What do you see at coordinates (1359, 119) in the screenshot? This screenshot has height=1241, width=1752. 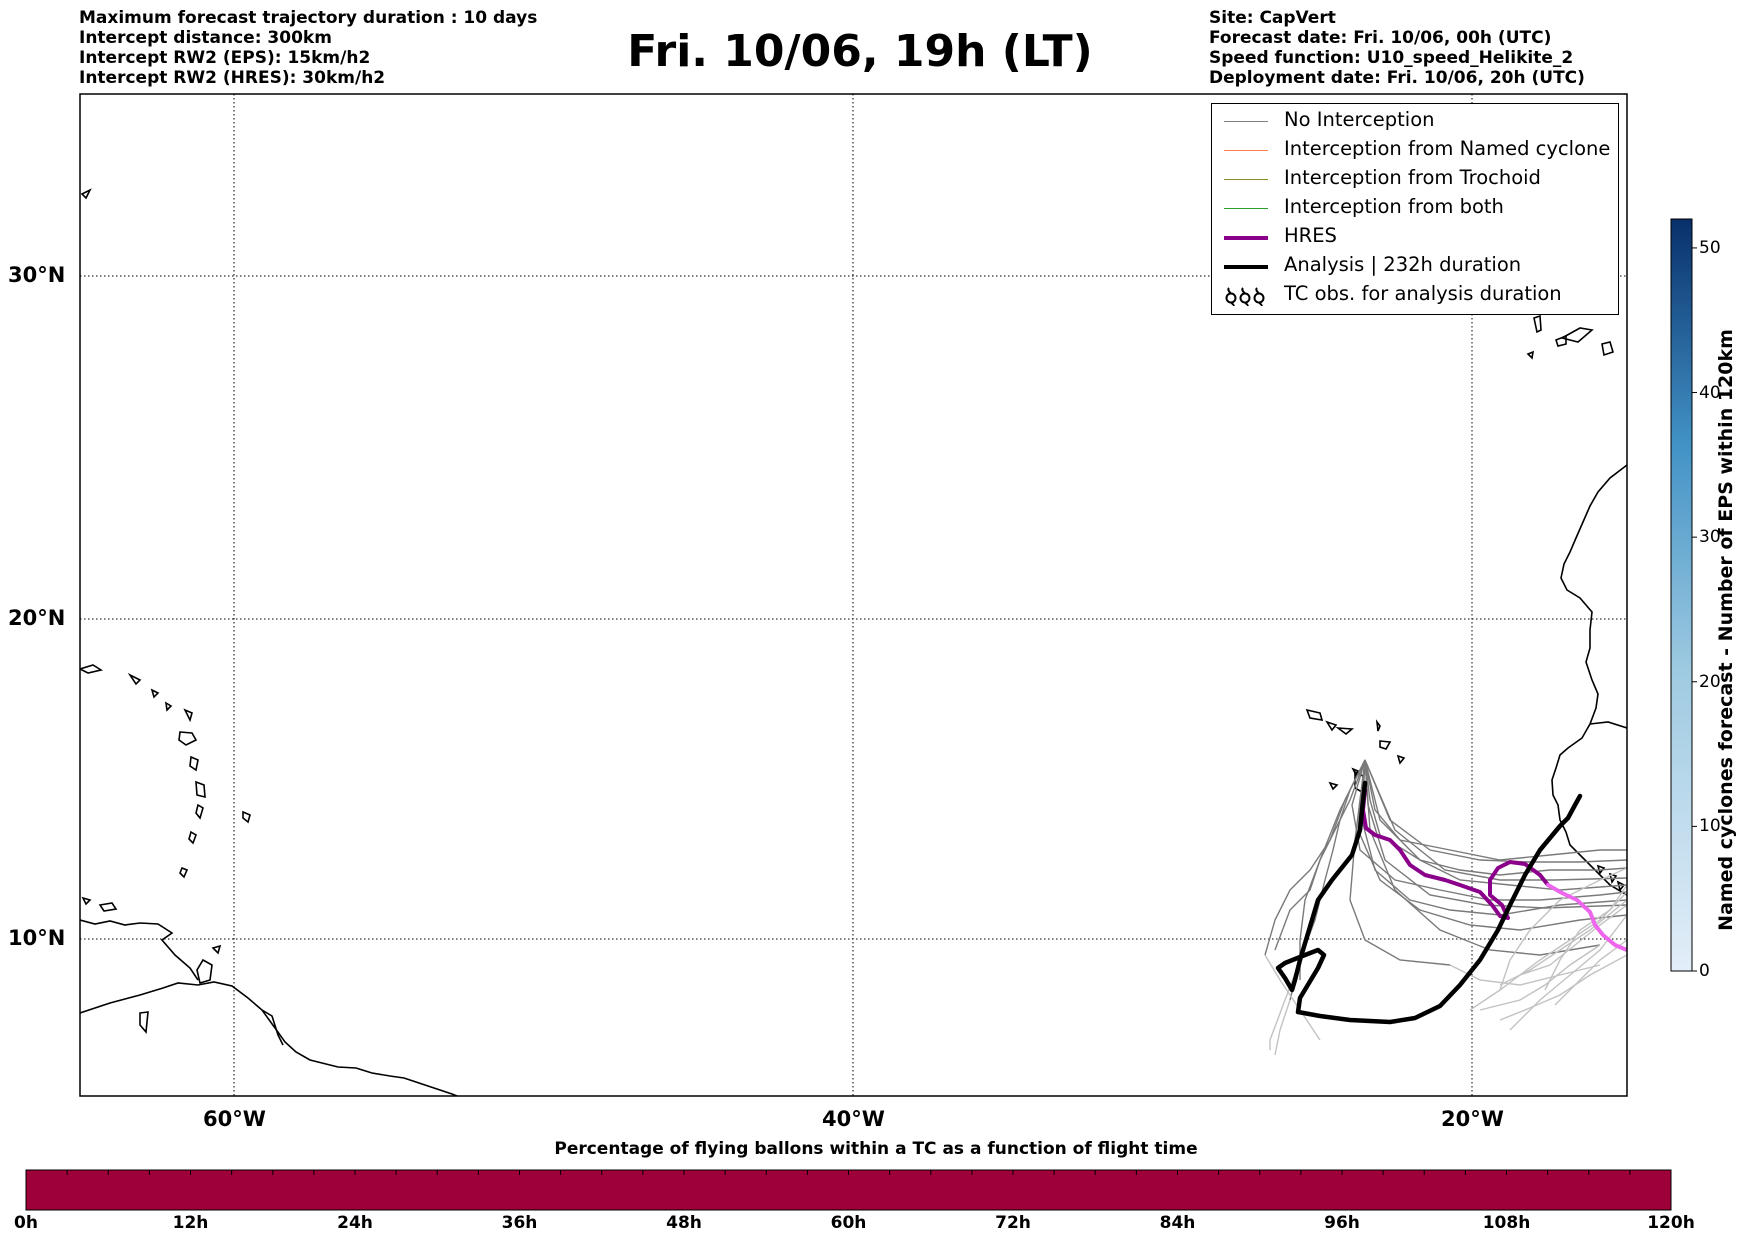 I see `legend-label: No Interception` at bounding box center [1359, 119].